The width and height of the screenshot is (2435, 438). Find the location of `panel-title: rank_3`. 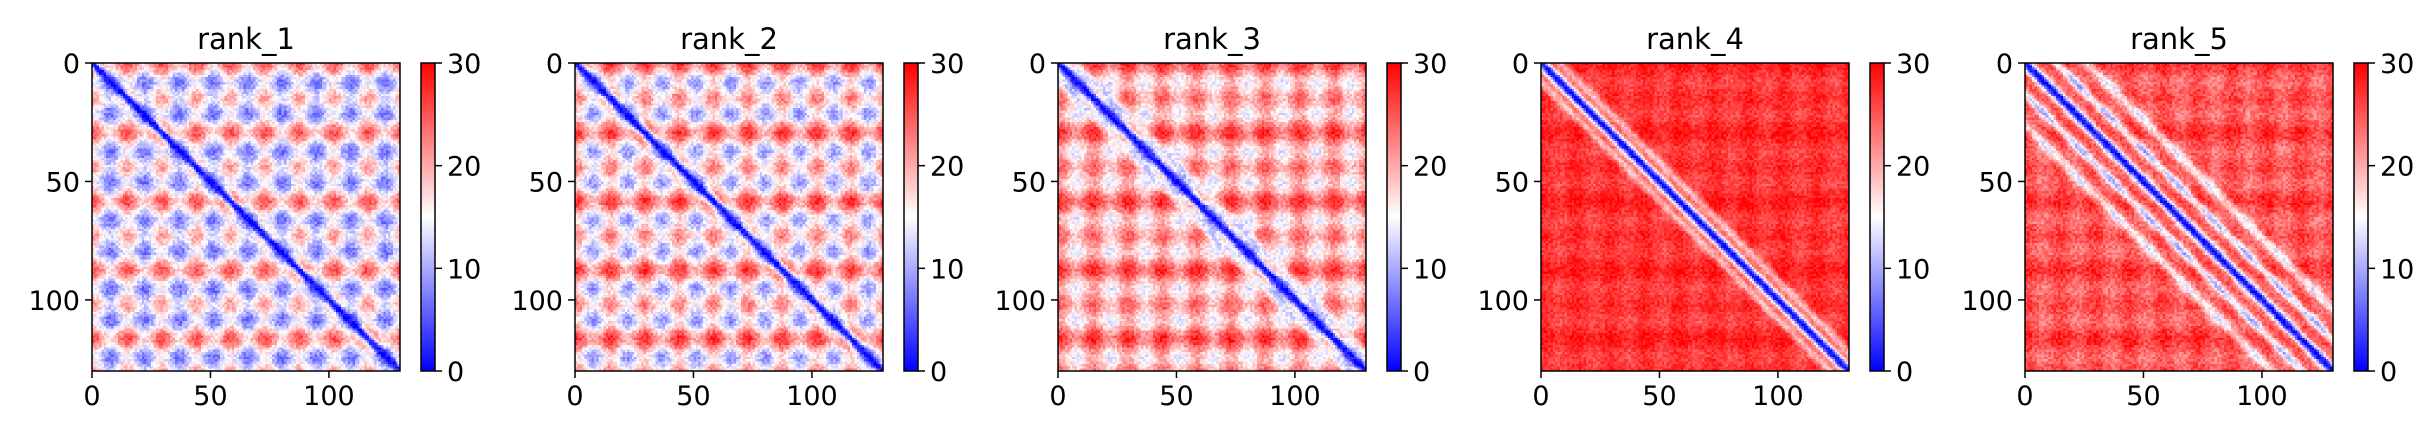

panel-title: rank_3 is located at coordinates (1212, 39).